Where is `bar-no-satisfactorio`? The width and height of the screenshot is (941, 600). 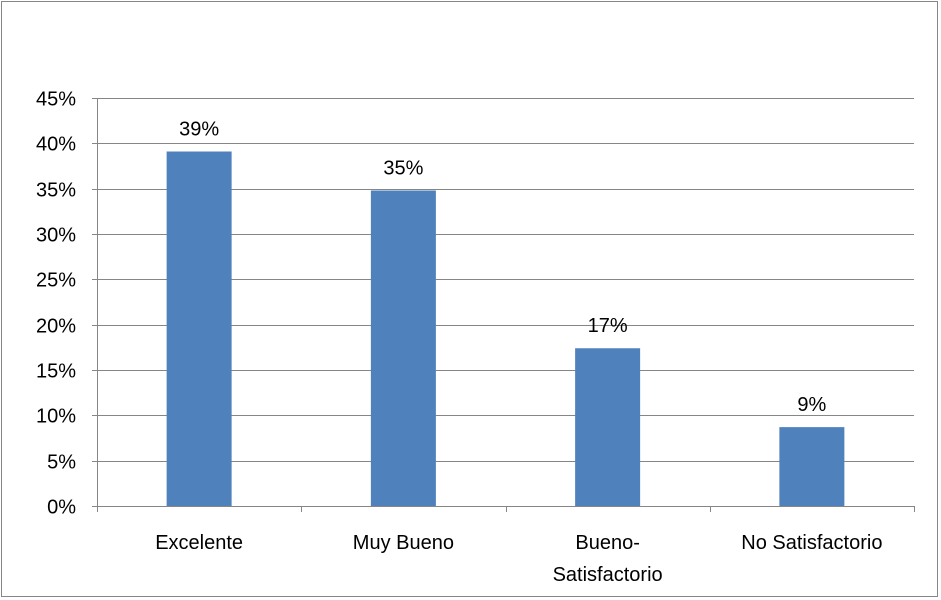
bar-no-satisfactorio is located at coordinates (812, 466).